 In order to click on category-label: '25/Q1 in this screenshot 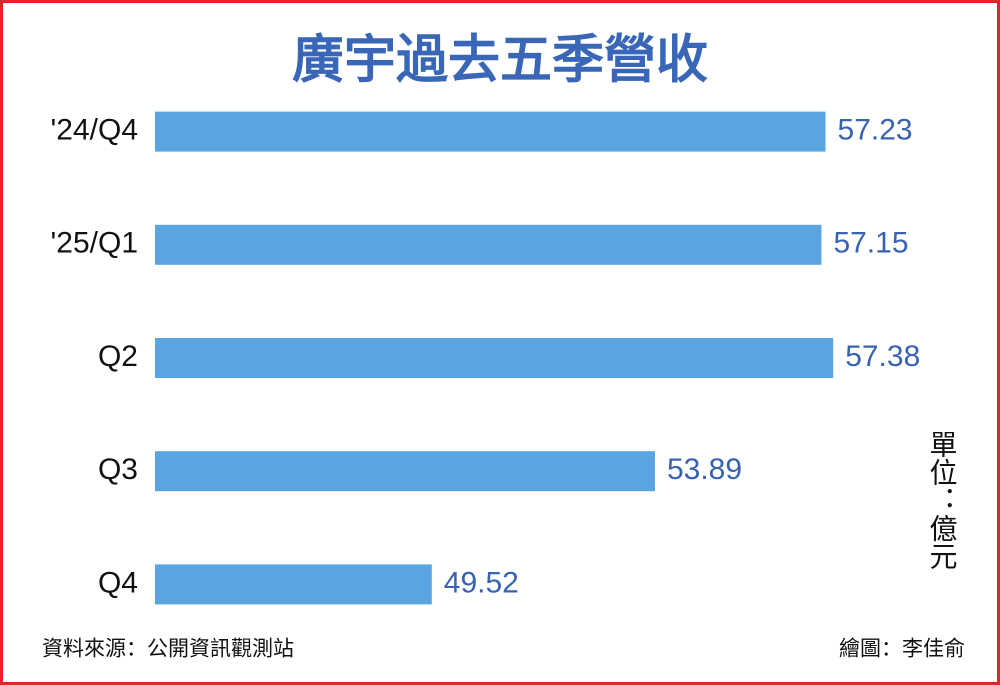, I will do `click(94, 243)`.